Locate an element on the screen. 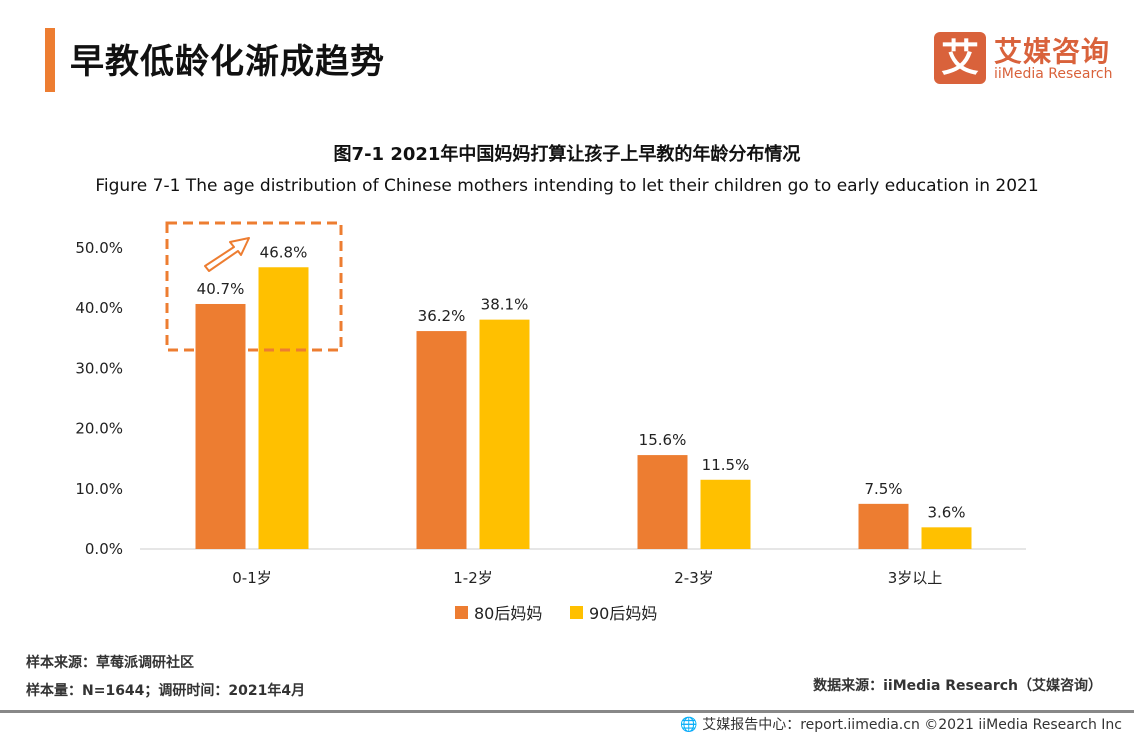  data-label: 40.7% is located at coordinates (221, 289).